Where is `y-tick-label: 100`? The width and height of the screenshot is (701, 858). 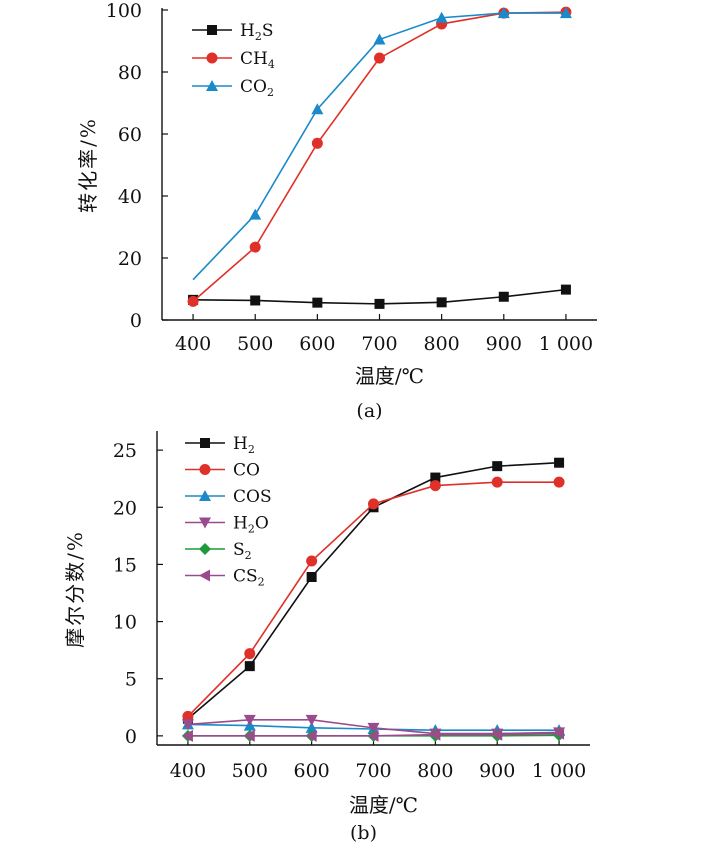 y-tick-label: 100 is located at coordinates (124, 11).